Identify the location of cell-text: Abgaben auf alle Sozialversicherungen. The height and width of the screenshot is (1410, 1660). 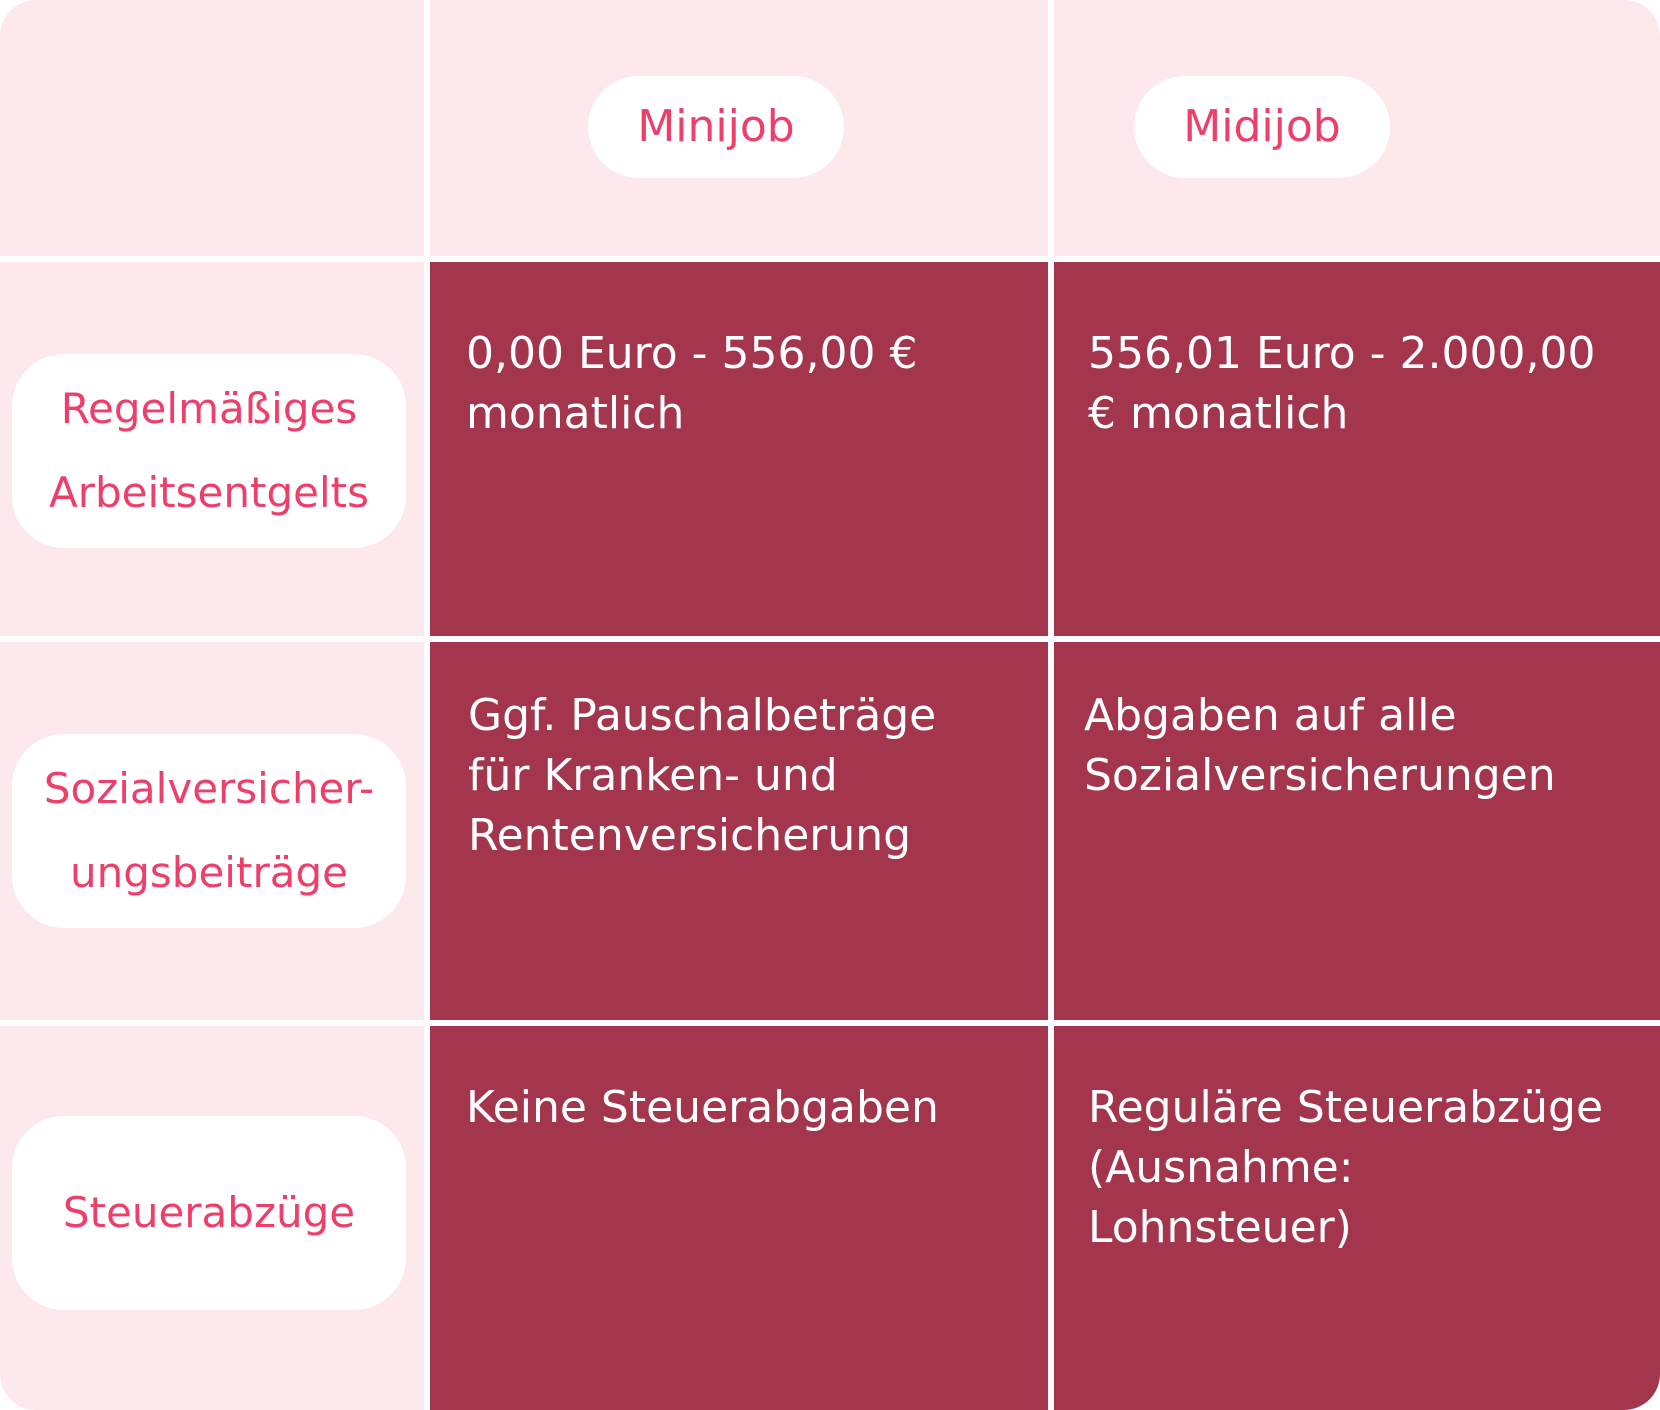
(1320, 745).